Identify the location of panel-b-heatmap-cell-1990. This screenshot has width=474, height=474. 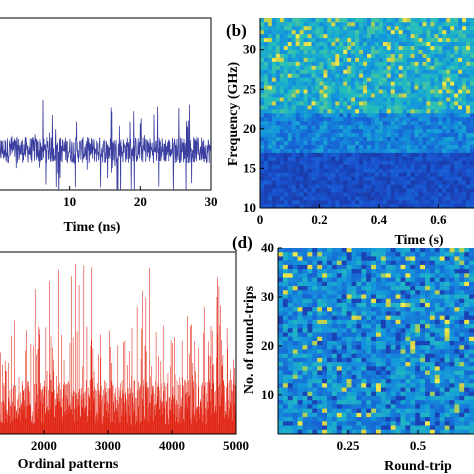
(444, 63).